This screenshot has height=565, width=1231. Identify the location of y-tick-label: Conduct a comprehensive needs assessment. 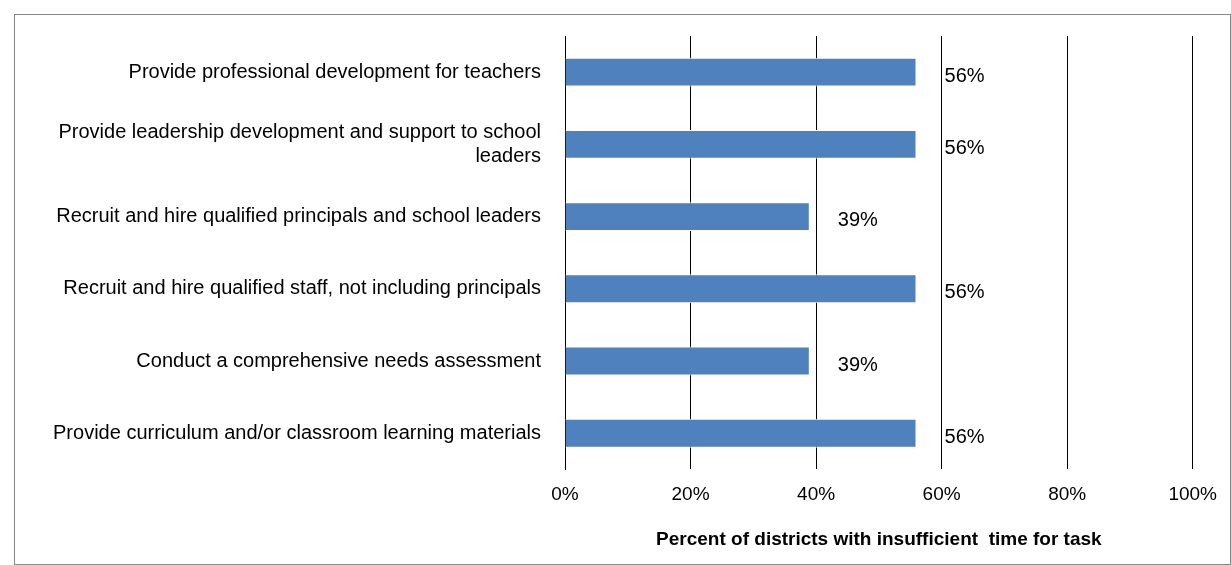
(339, 359).